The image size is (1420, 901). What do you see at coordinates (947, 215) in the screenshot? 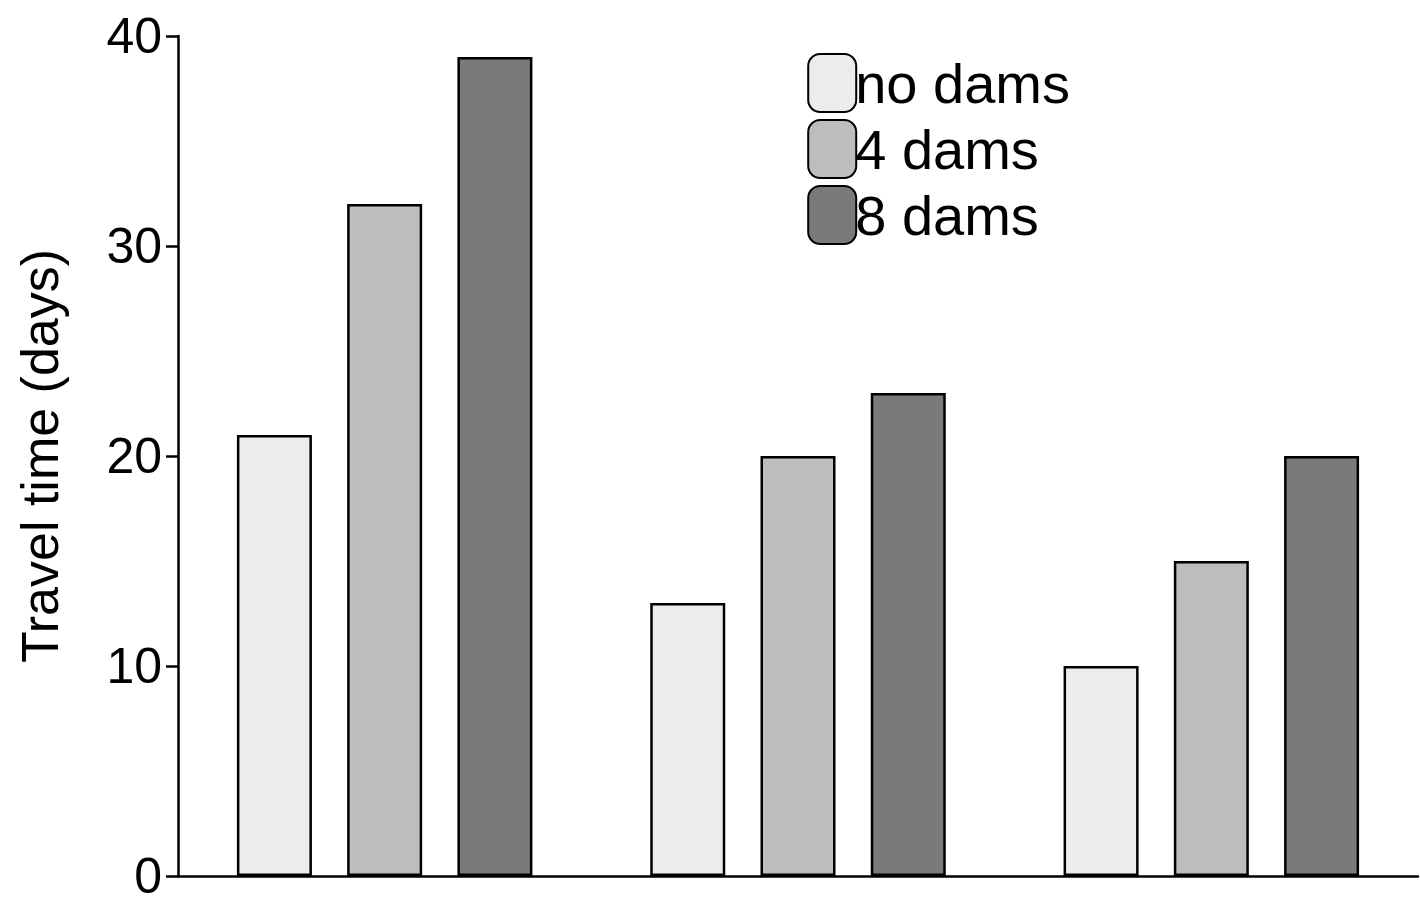
I see `legend-label: 8 dams` at bounding box center [947, 215].